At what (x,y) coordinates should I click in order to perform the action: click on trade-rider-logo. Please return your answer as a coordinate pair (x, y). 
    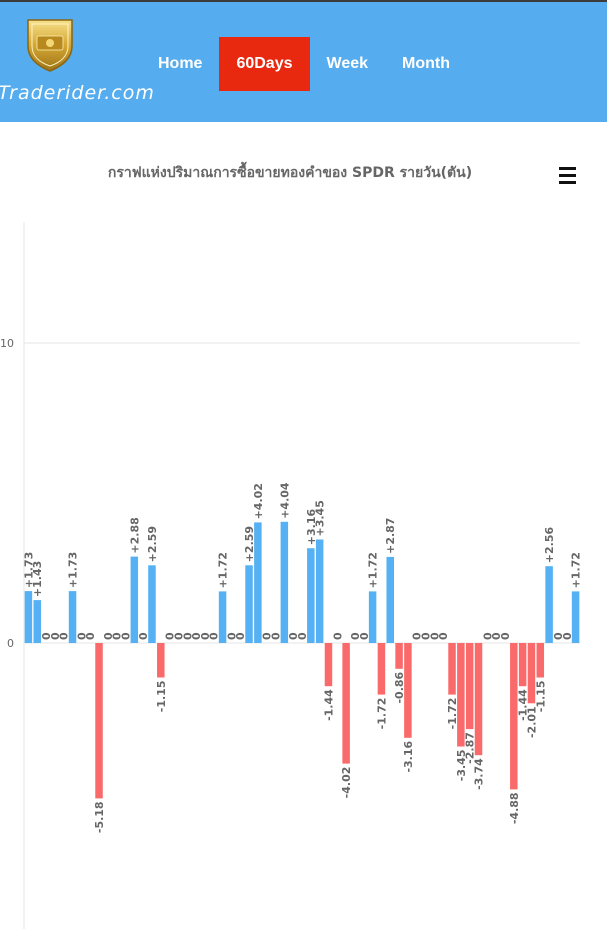
    Looking at the image, I should click on (50, 44).